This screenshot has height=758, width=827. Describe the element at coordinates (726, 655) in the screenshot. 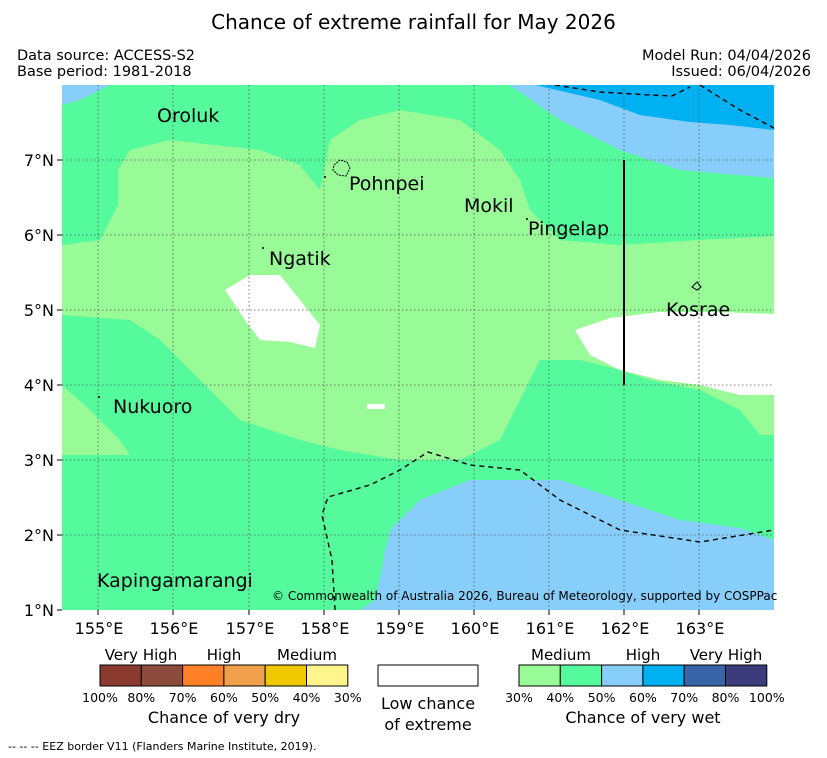

I see `legend-wet-very-high: Very High` at that location.